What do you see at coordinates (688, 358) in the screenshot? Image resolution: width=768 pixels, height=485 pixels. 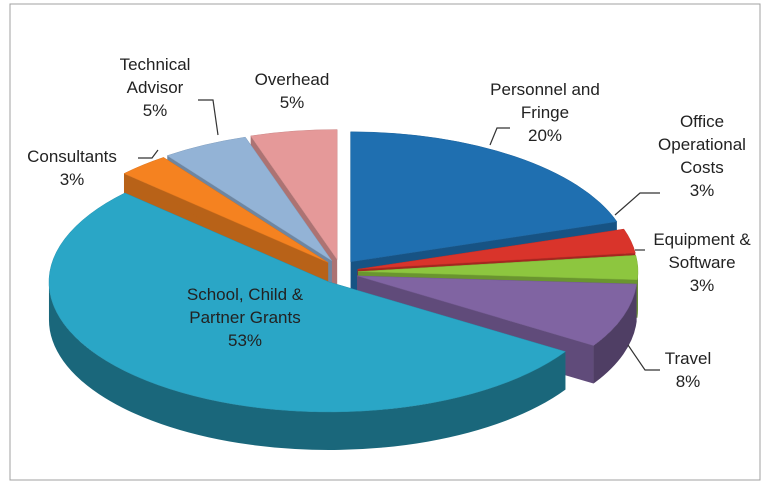 I see `slice-label: Travel` at bounding box center [688, 358].